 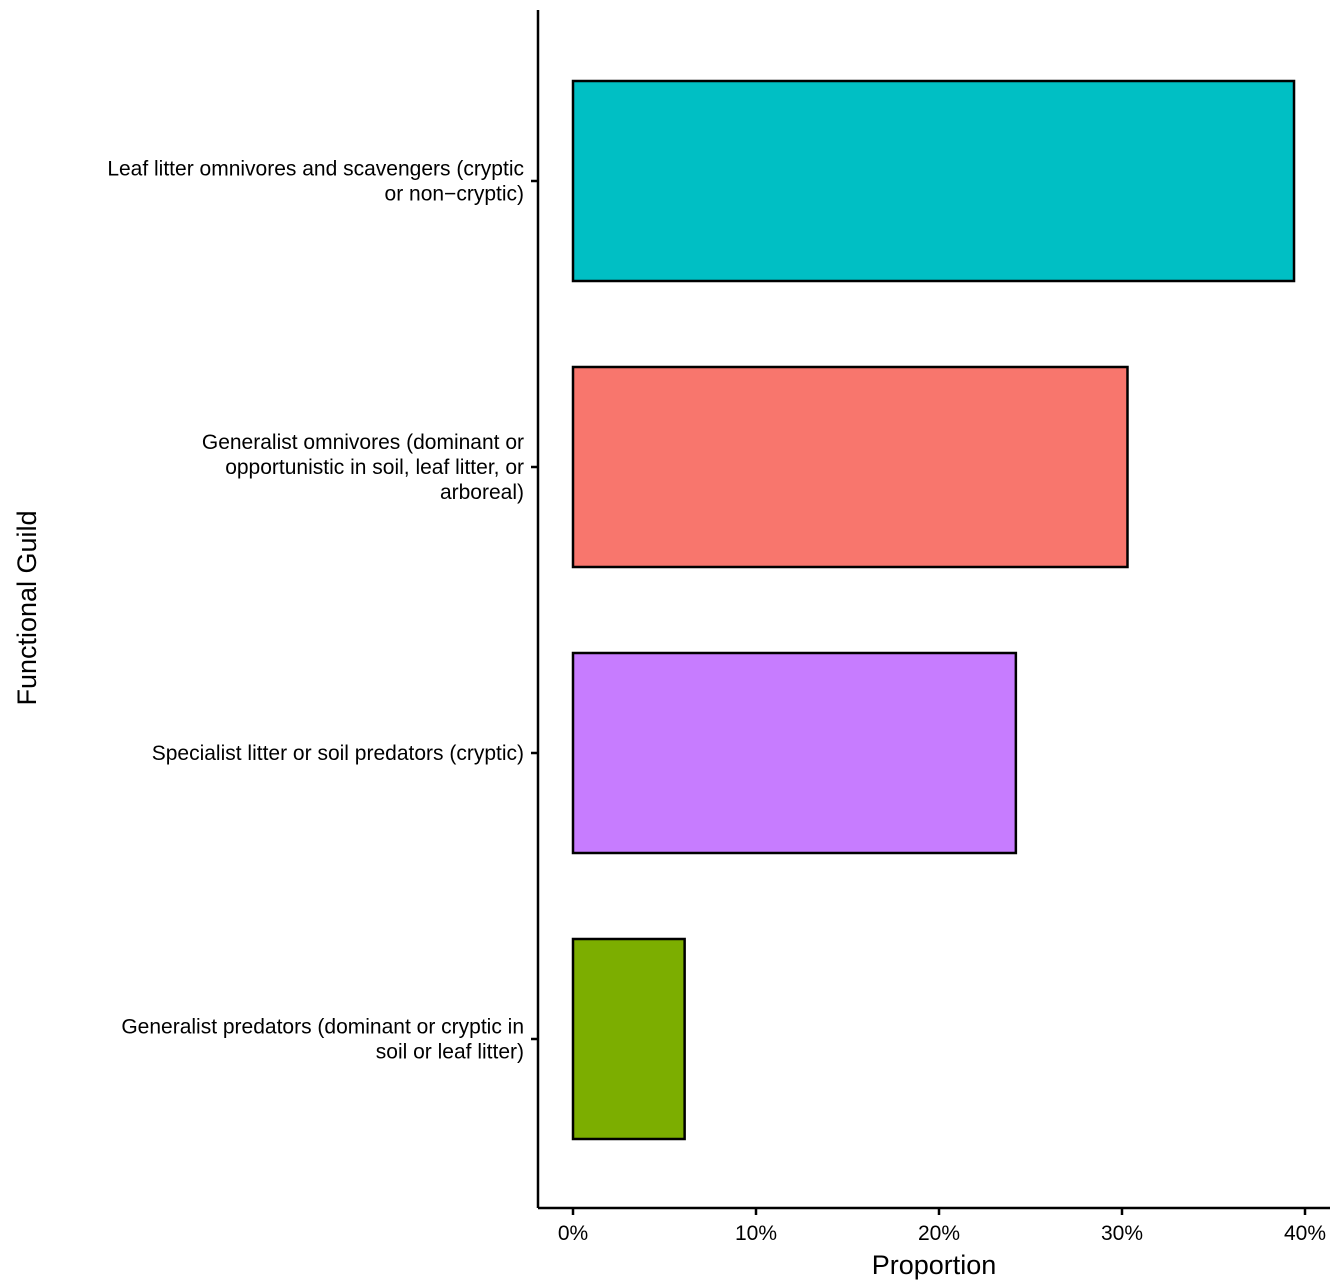 I want to click on x-tick-label-4: 40%, so click(x=1305, y=1233).